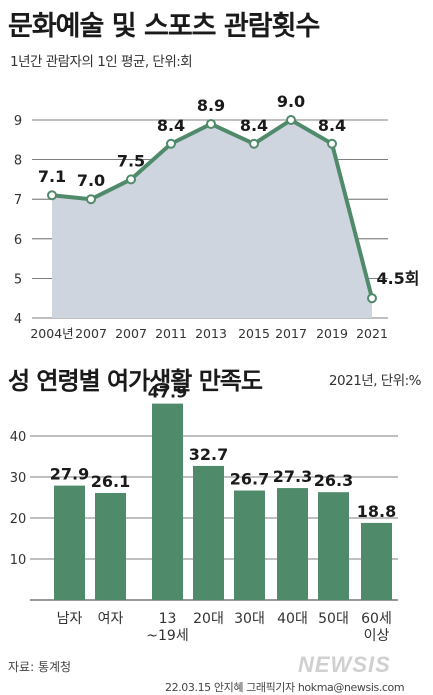 The image size is (433, 695). Describe the element at coordinates (18, 240) in the screenshot. I see `chart1-y-tick: 6` at that location.